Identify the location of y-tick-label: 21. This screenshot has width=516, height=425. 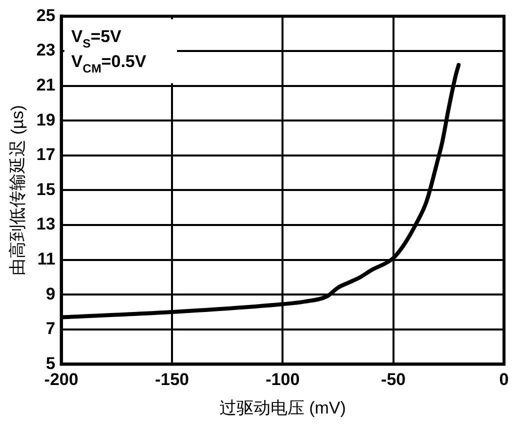
(46, 84).